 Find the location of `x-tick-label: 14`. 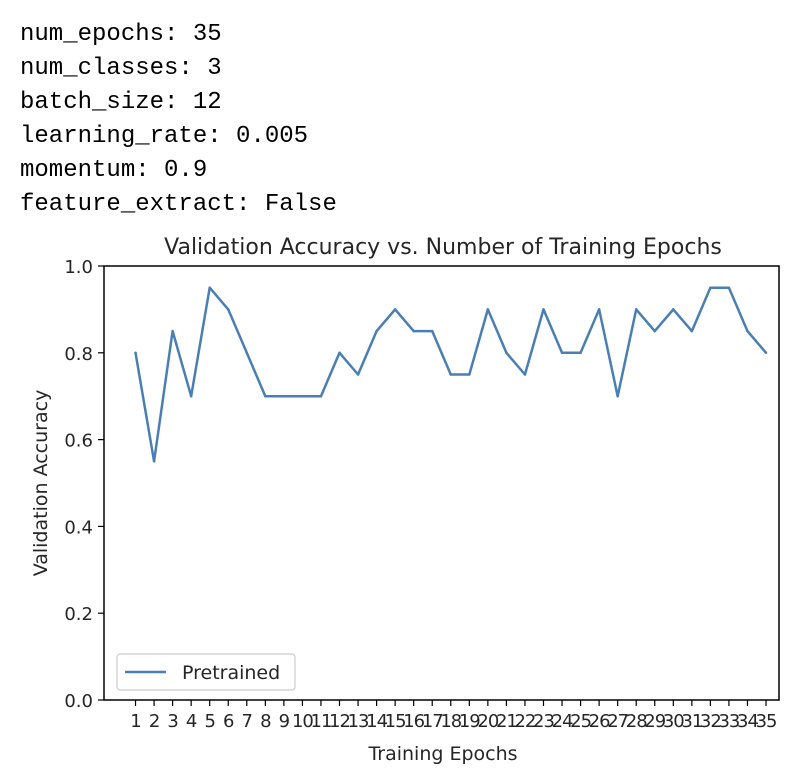

x-tick-label: 14 is located at coordinates (376, 721).